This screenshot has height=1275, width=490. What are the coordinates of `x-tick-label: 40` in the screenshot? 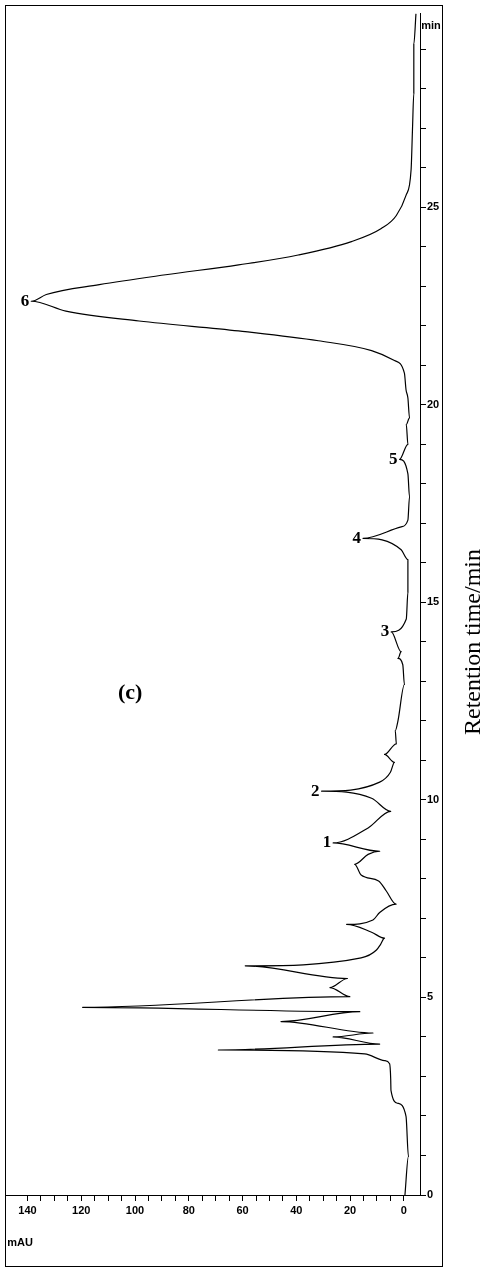 It's located at (296, 1209).